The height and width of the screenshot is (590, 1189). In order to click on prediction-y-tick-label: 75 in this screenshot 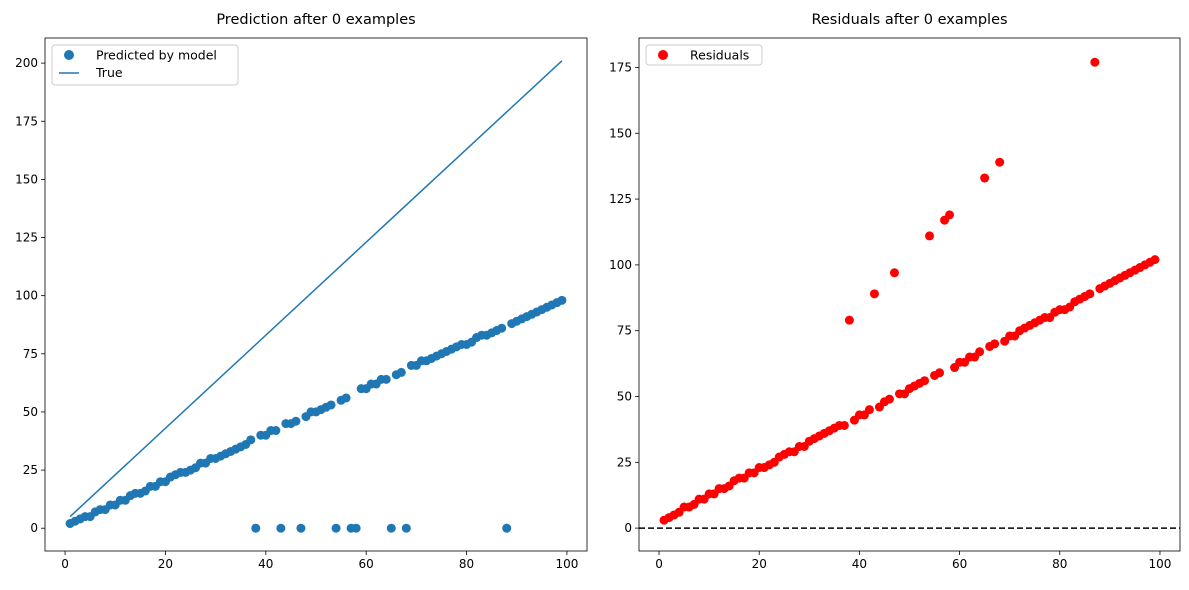, I will do `click(30, 354)`.